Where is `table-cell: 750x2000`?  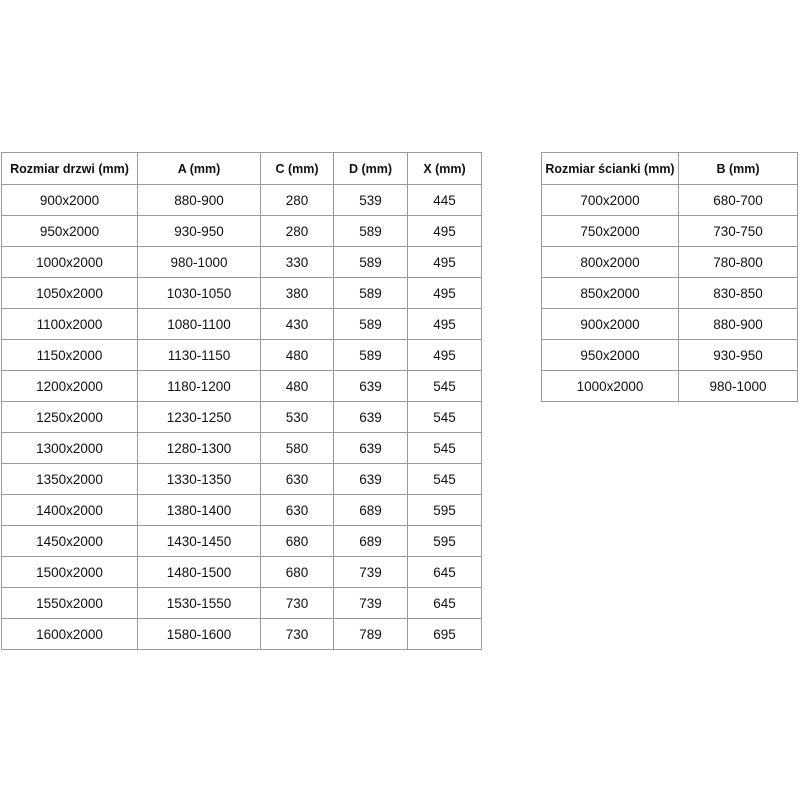
table-cell: 750x2000 is located at coordinates (610, 231).